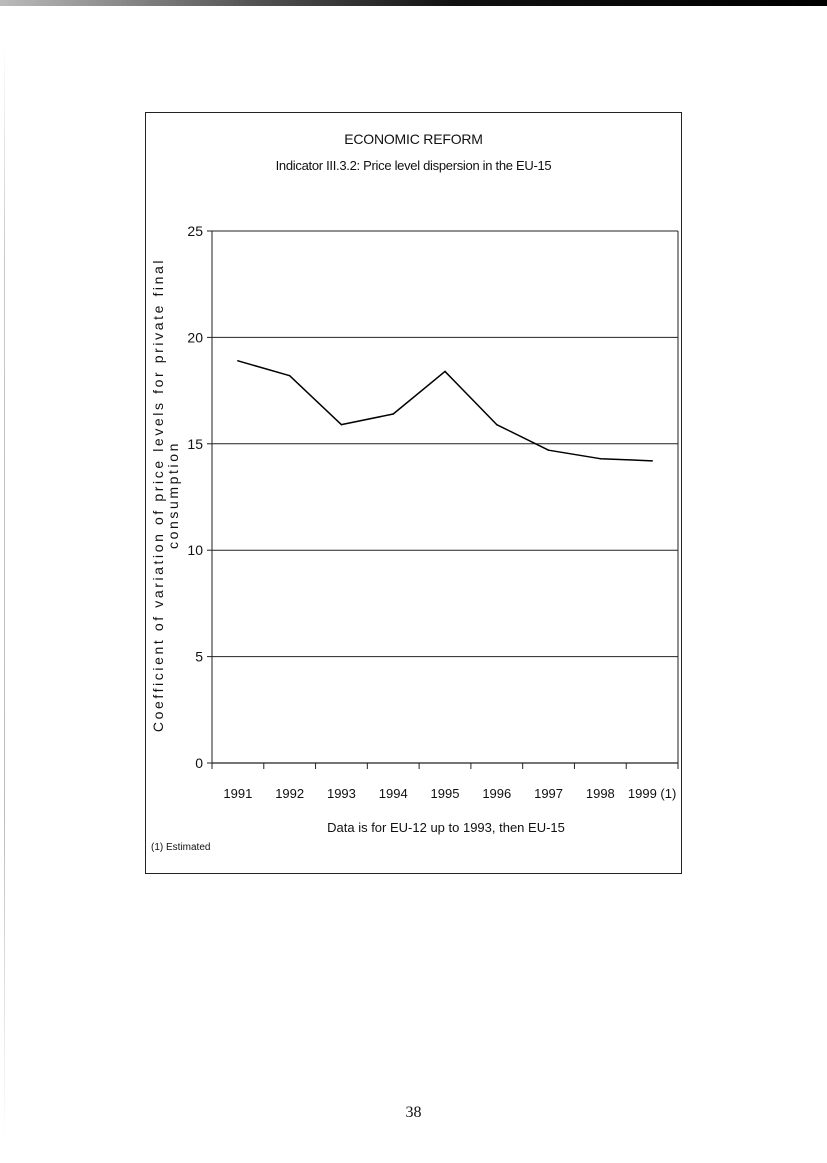  What do you see at coordinates (195, 550) in the screenshot?
I see `y-tick-label: 10` at bounding box center [195, 550].